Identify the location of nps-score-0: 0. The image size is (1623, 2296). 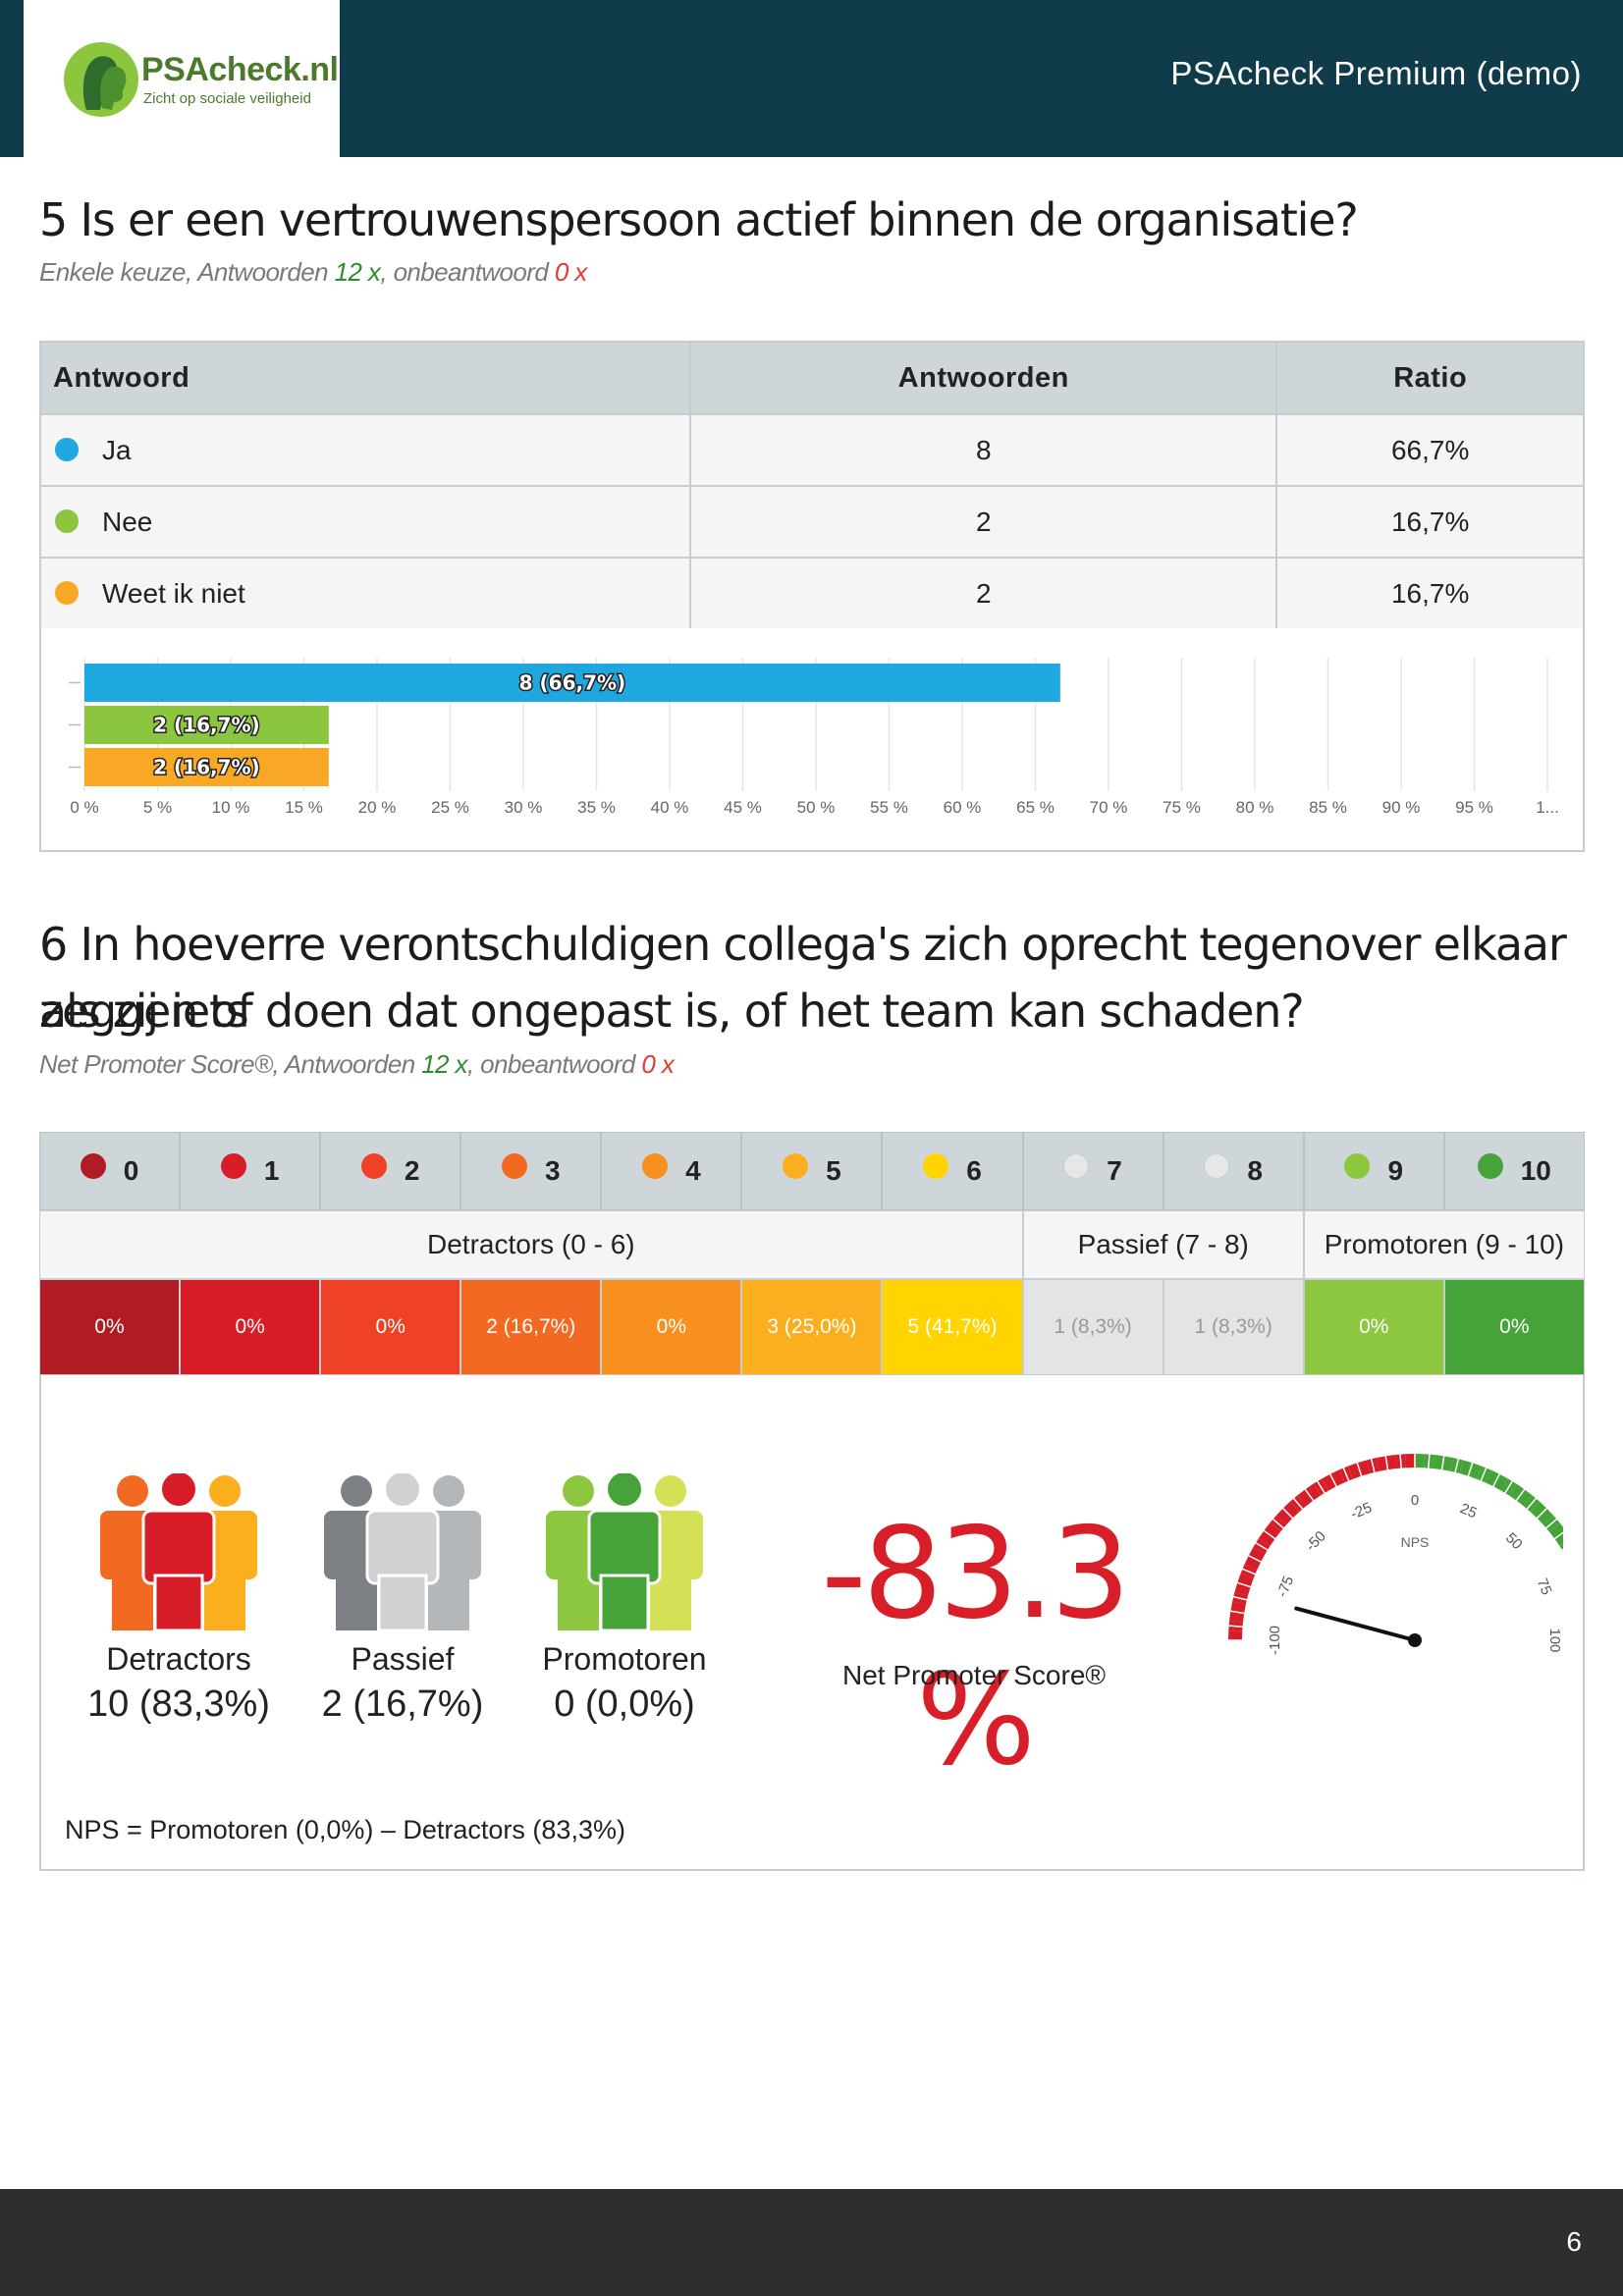
(110, 1171).